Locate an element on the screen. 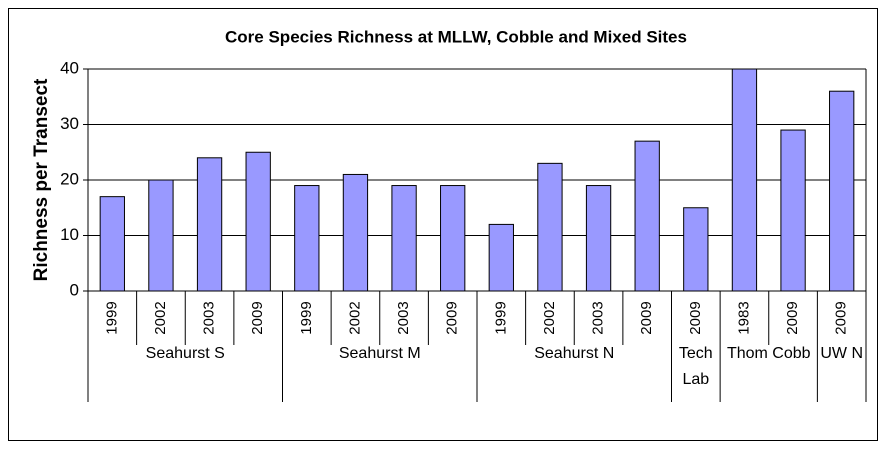 The image size is (887, 449). group-label-box: Tech Lab is located at coordinates (695, 366).